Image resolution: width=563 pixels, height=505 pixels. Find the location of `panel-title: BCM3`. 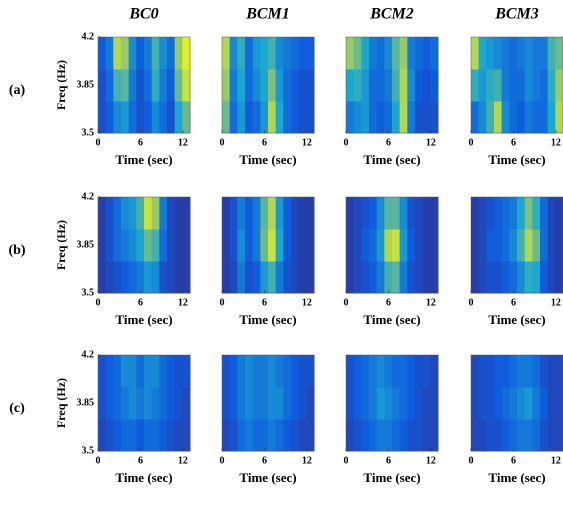

panel-title: BCM3 is located at coordinates (516, 14).